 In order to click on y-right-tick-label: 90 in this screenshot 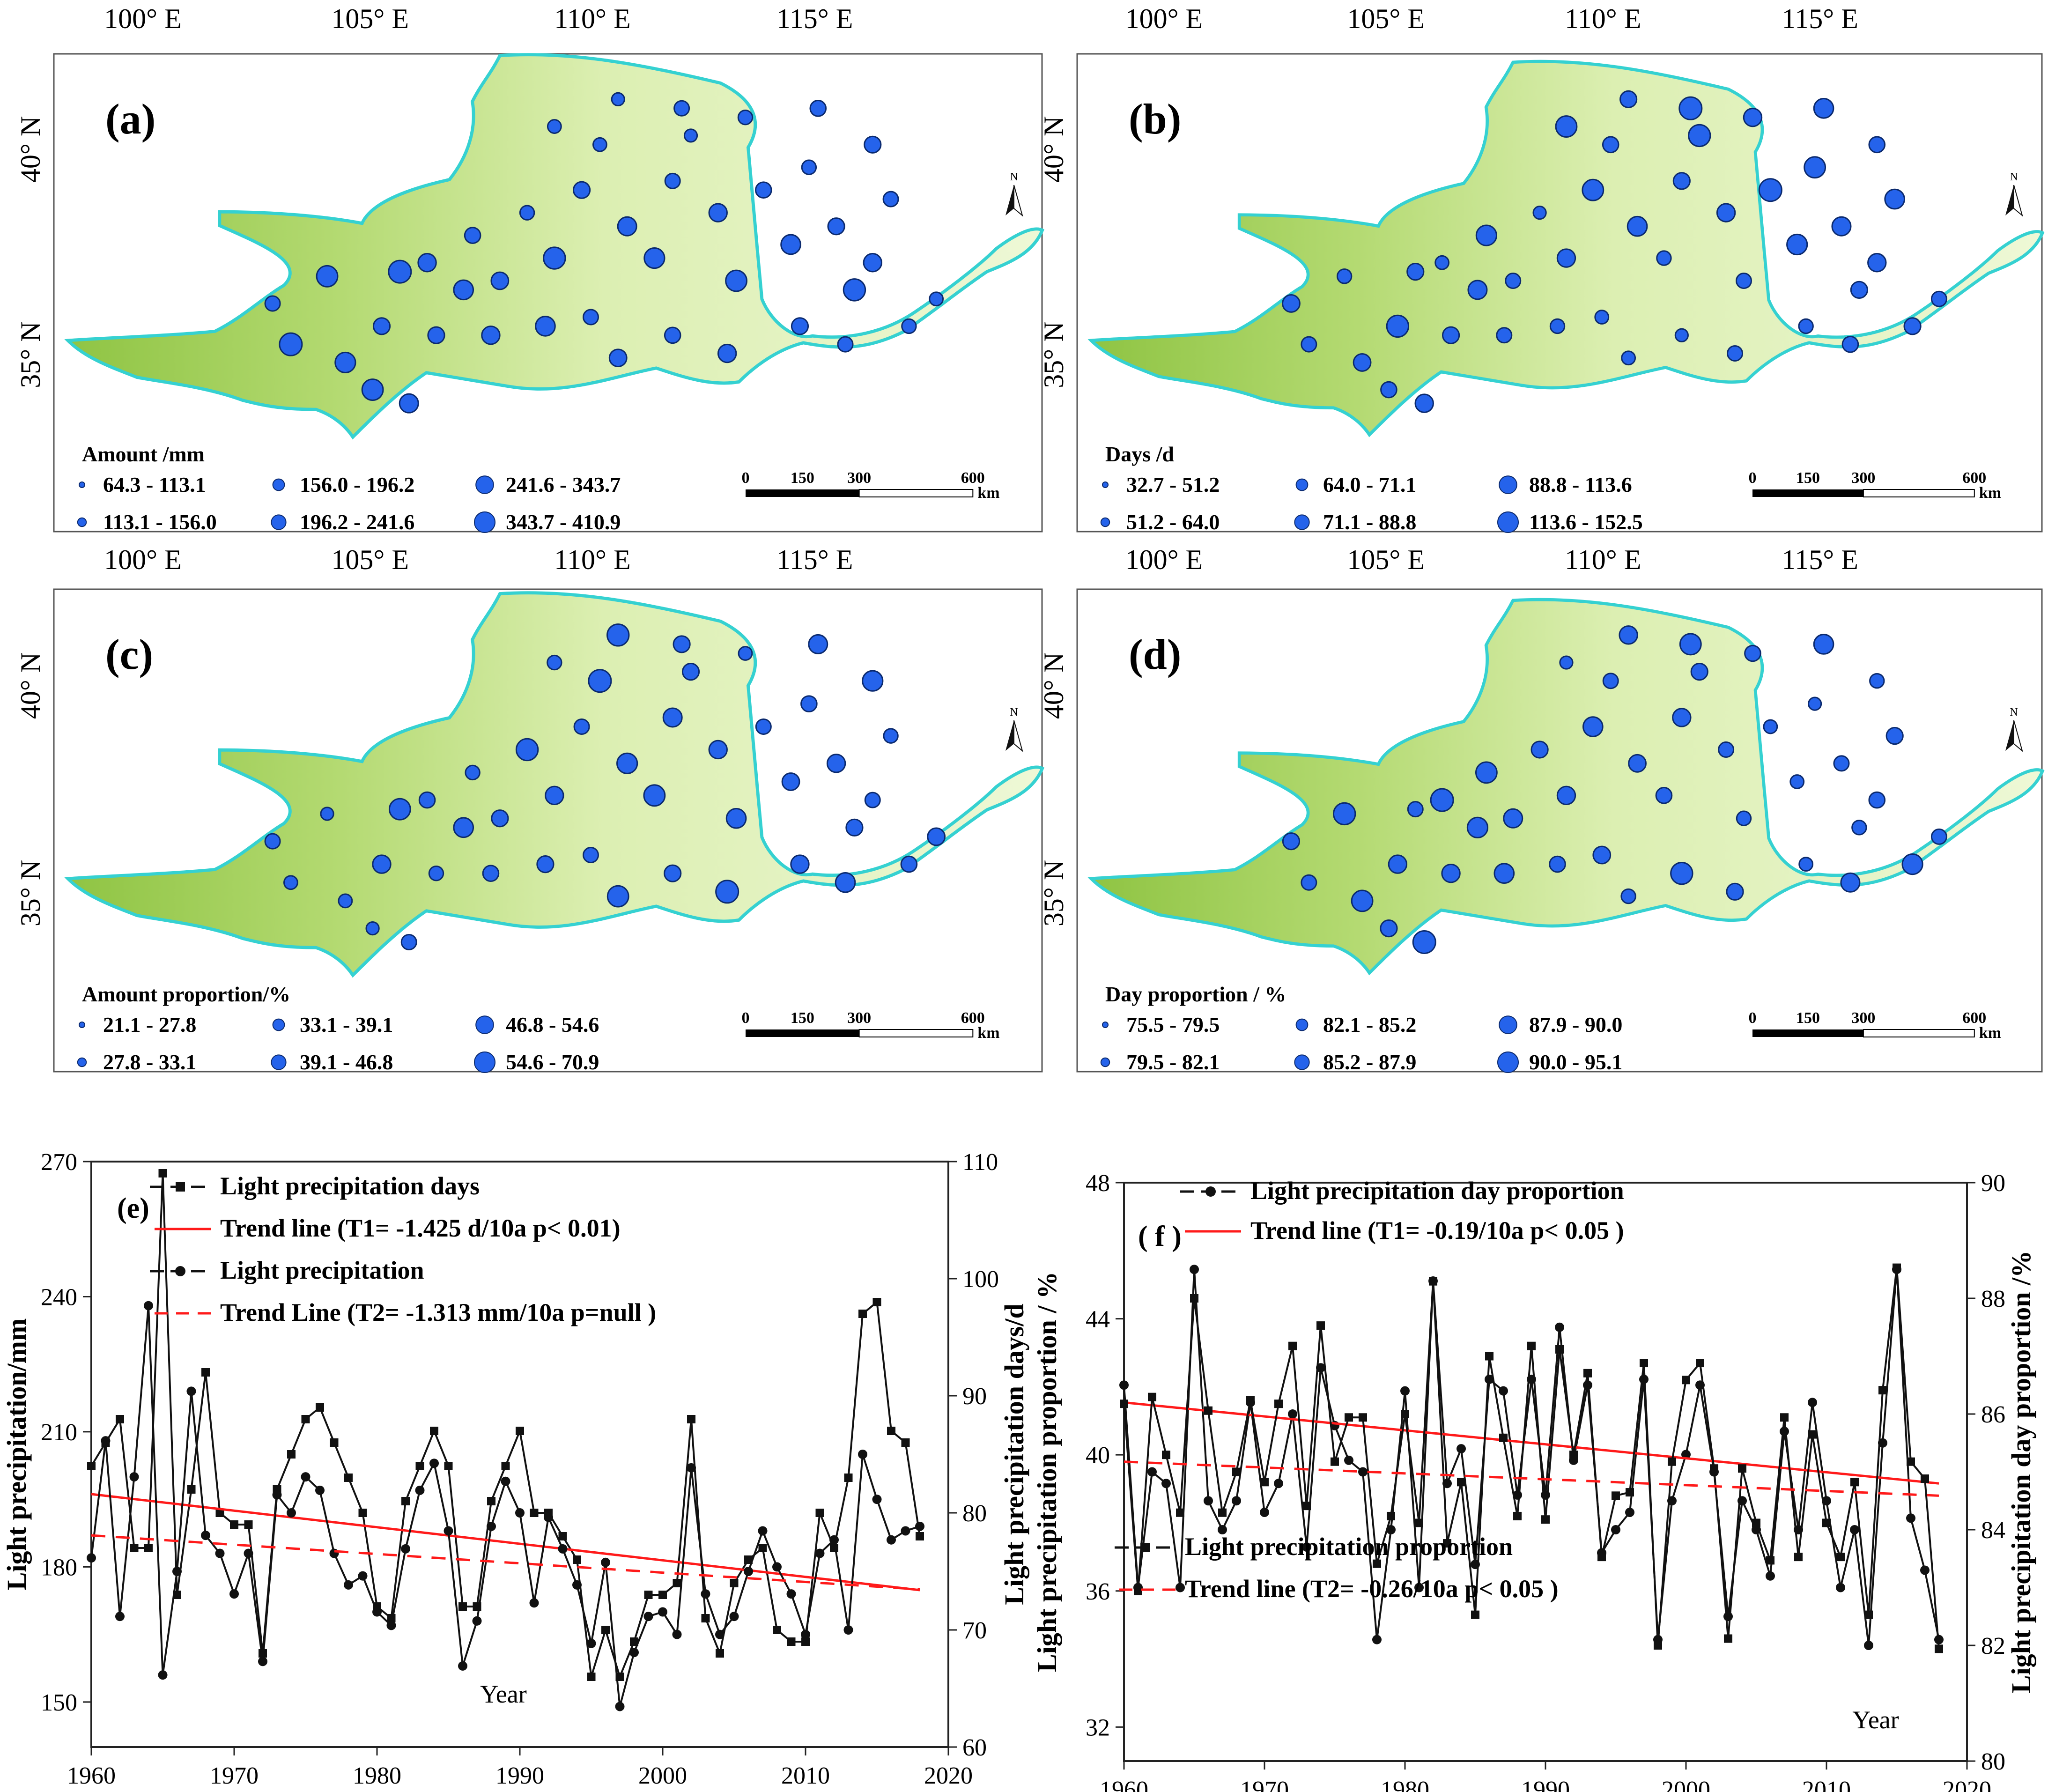, I will do `click(1993, 1183)`.